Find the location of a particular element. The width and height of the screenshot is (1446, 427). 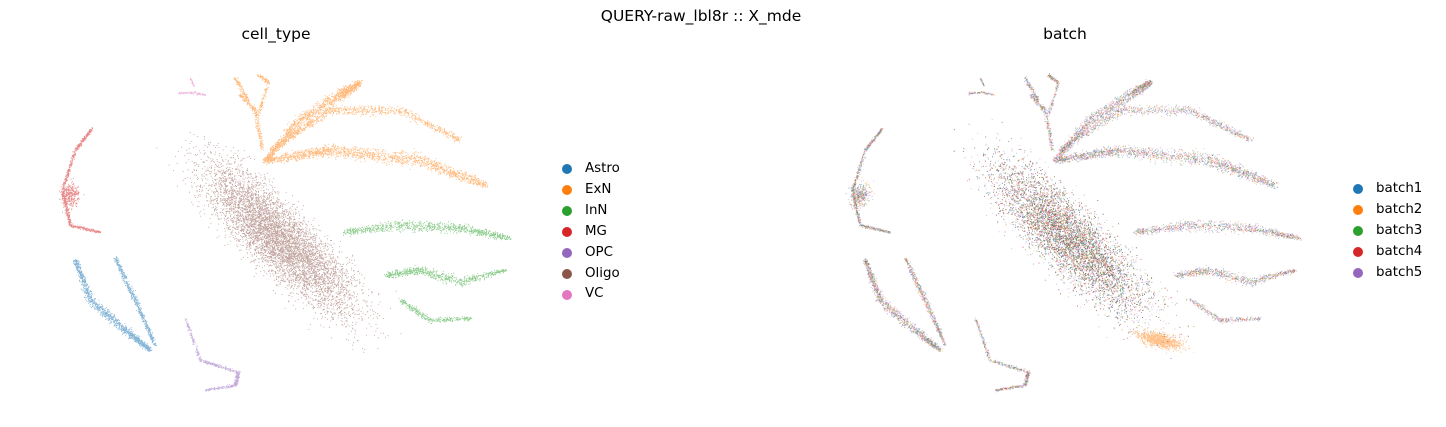

legend-label: Astro is located at coordinates (602, 168).